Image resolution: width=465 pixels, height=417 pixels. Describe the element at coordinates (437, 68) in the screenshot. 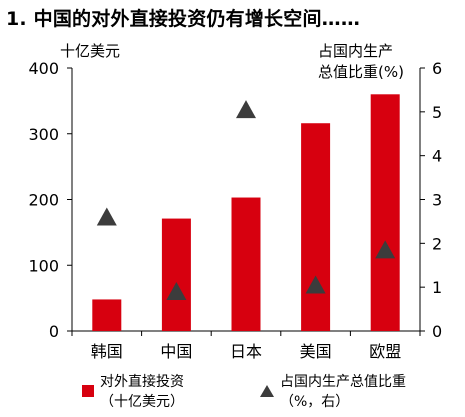

I see `right-tick-label: 6` at that location.